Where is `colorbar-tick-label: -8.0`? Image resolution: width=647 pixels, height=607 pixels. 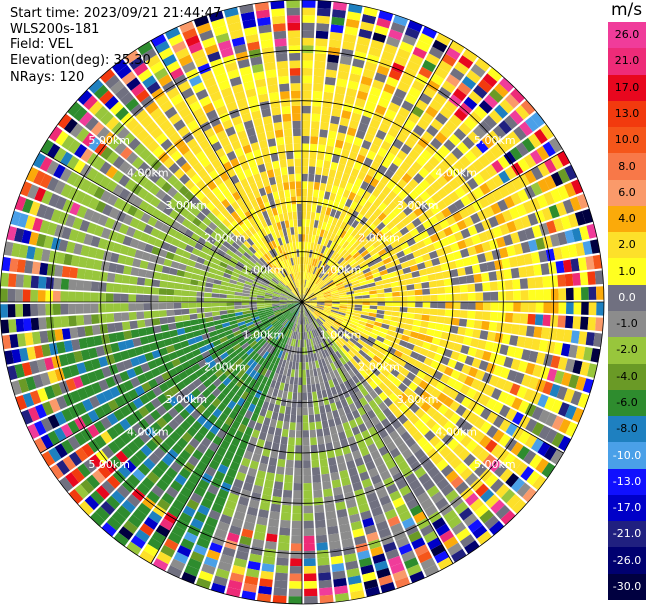 colorbar-tick-label: -8.0 is located at coordinates (627, 429).